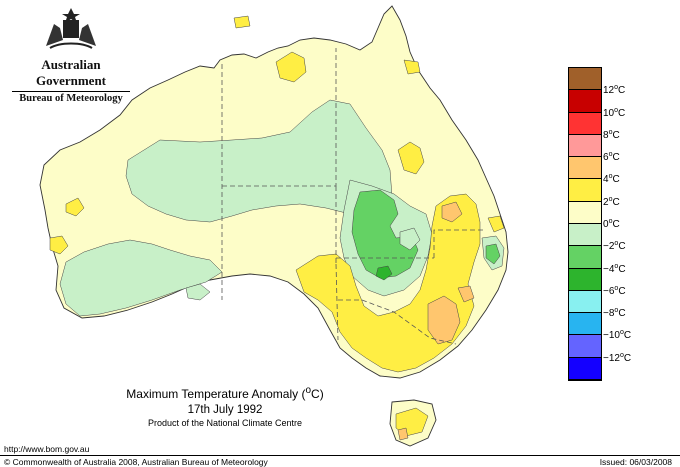 The width and height of the screenshot is (680, 467). Describe the element at coordinates (493, 254) in the screenshot. I see `cold-region-coast` at that location.